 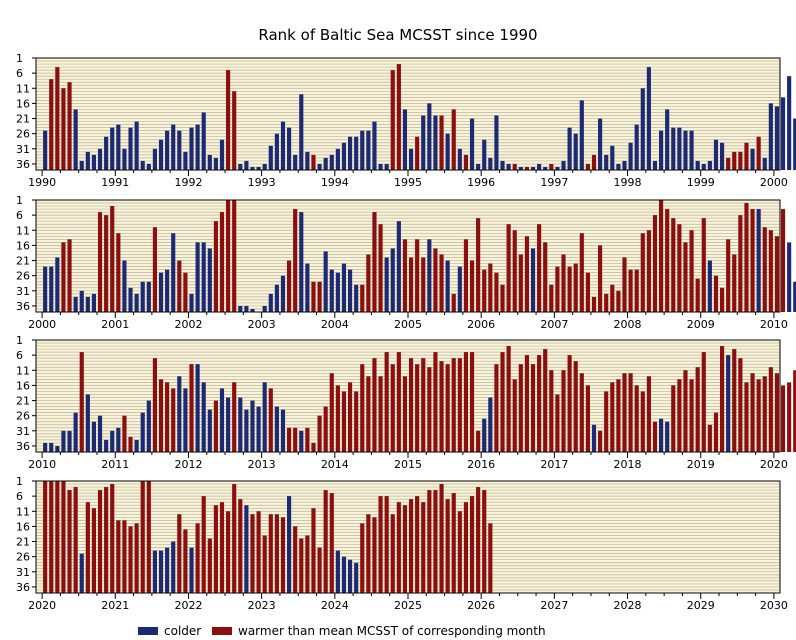 What do you see at coordinates (335, 182) in the screenshot?
I see `x-tick-label: 1994` at bounding box center [335, 182].